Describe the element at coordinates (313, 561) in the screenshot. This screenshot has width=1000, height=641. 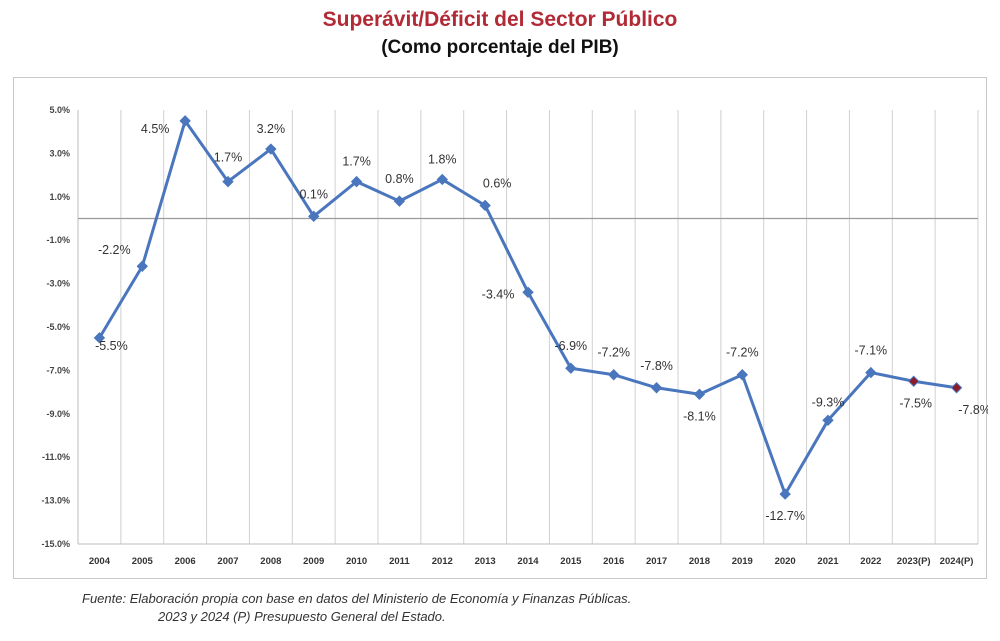
I see `x-tick-label: 2009` at that location.